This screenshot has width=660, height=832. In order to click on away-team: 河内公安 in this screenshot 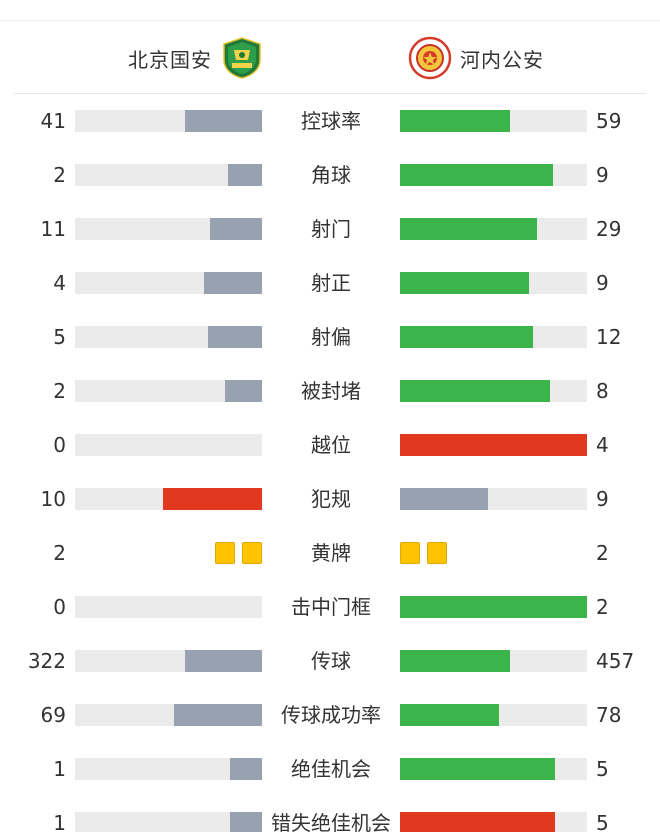, I will do `click(476, 58)`.